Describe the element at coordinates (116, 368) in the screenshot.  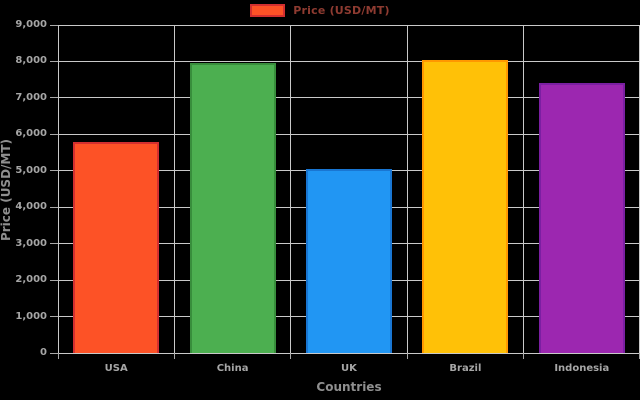
I see `x-tick-label: USA` at that location.